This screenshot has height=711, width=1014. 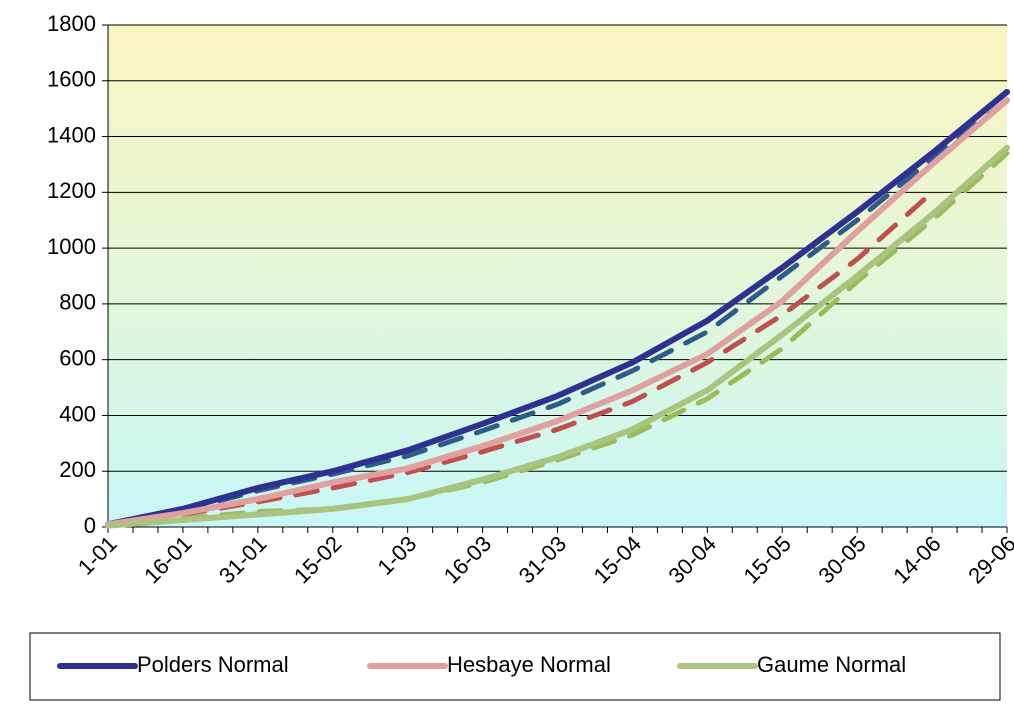 What do you see at coordinates (396, 555) in the screenshot?
I see `x-tick-label: 1-03` at bounding box center [396, 555].